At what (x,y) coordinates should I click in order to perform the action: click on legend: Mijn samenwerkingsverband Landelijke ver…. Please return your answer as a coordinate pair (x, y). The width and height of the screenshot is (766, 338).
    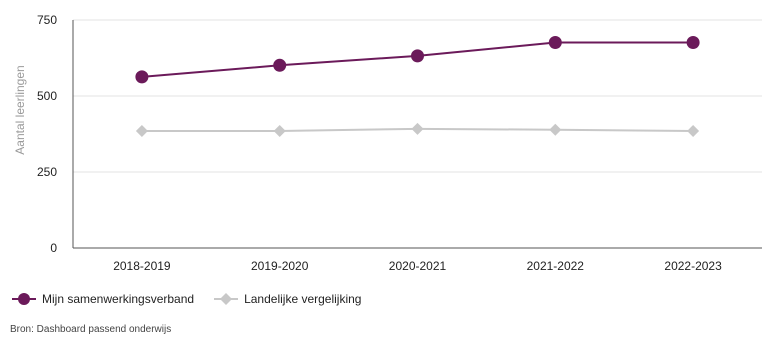
    Looking at the image, I should click on (196, 299).